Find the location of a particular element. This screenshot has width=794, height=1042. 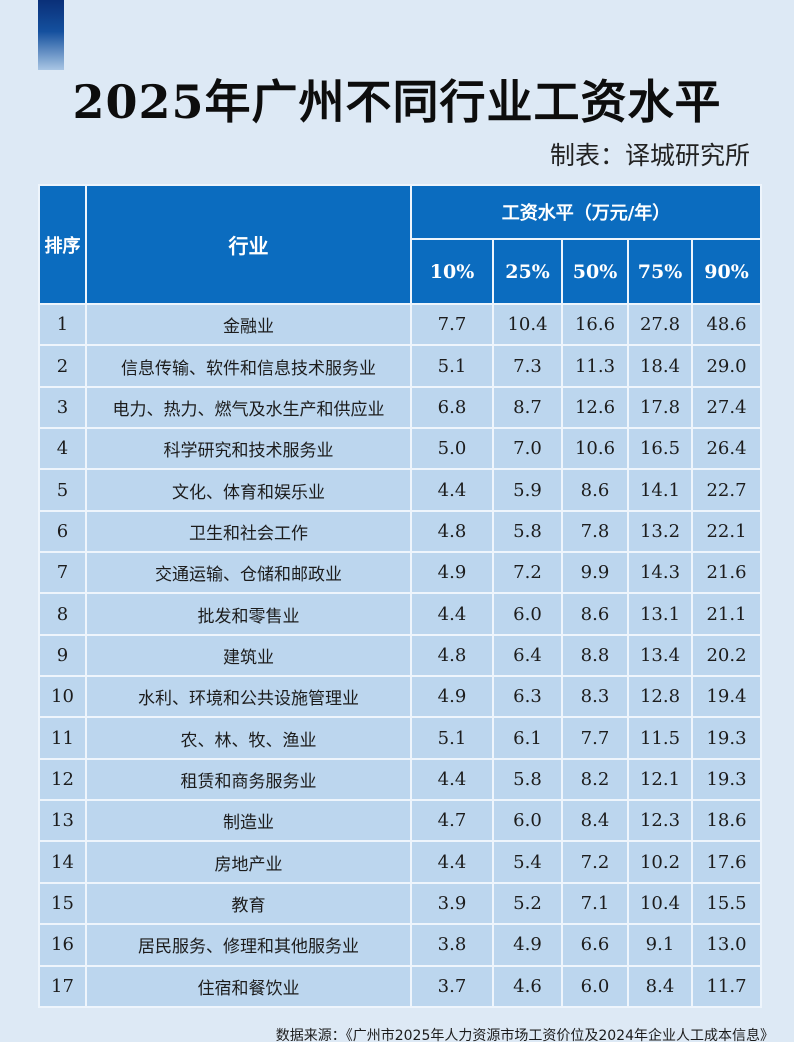

cell-p75: 13.2 is located at coordinates (660, 531).